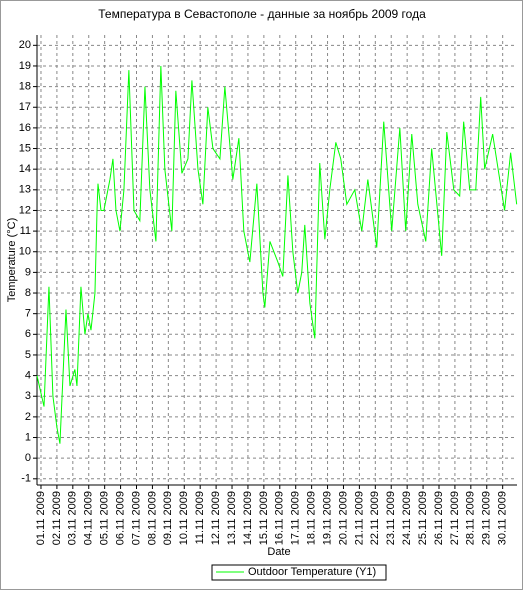 This screenshot has height=595, width=523. What do you see at coordinates (28, 334) in the screenshot?
I see `y-tick-label: 6` at bounding box center [28, 334].